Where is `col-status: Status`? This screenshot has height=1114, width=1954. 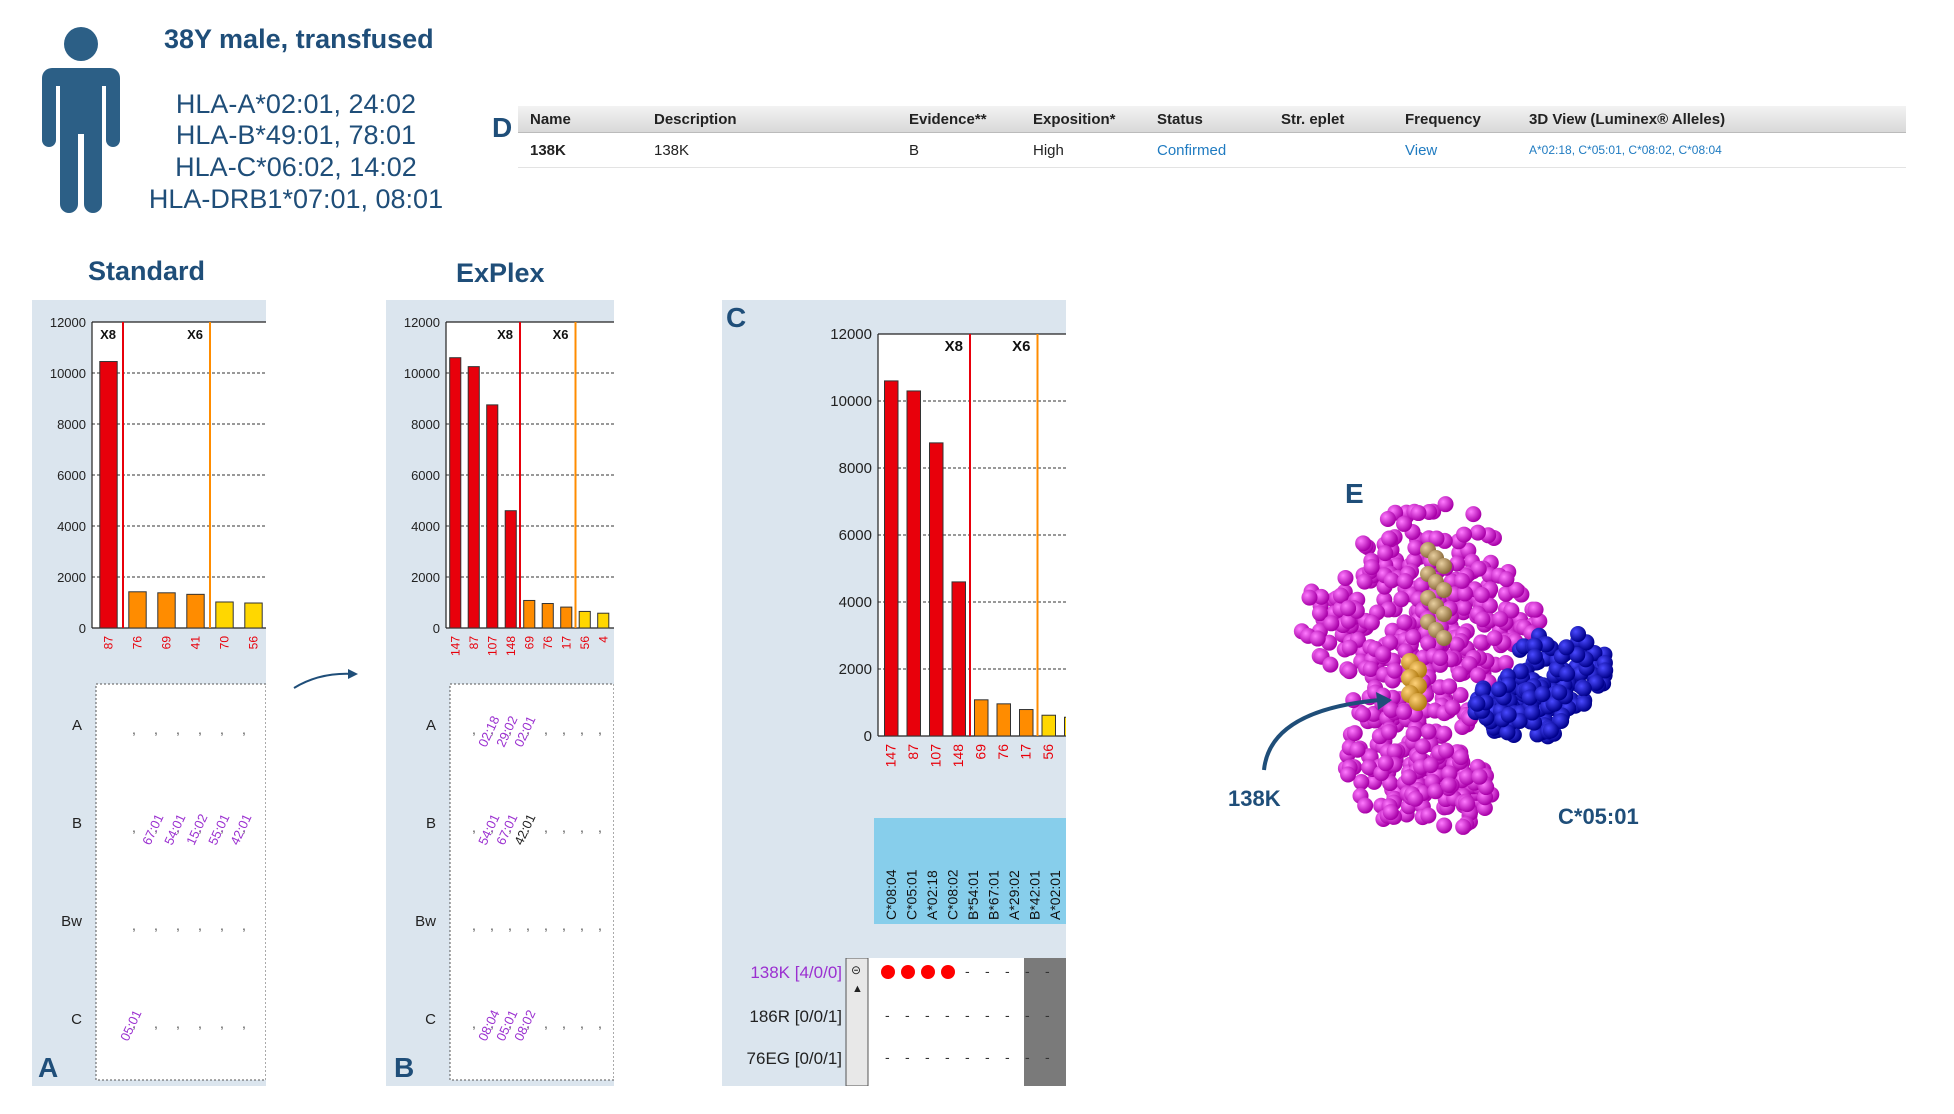 col-status: Status is located at coordinates (1180, 119).